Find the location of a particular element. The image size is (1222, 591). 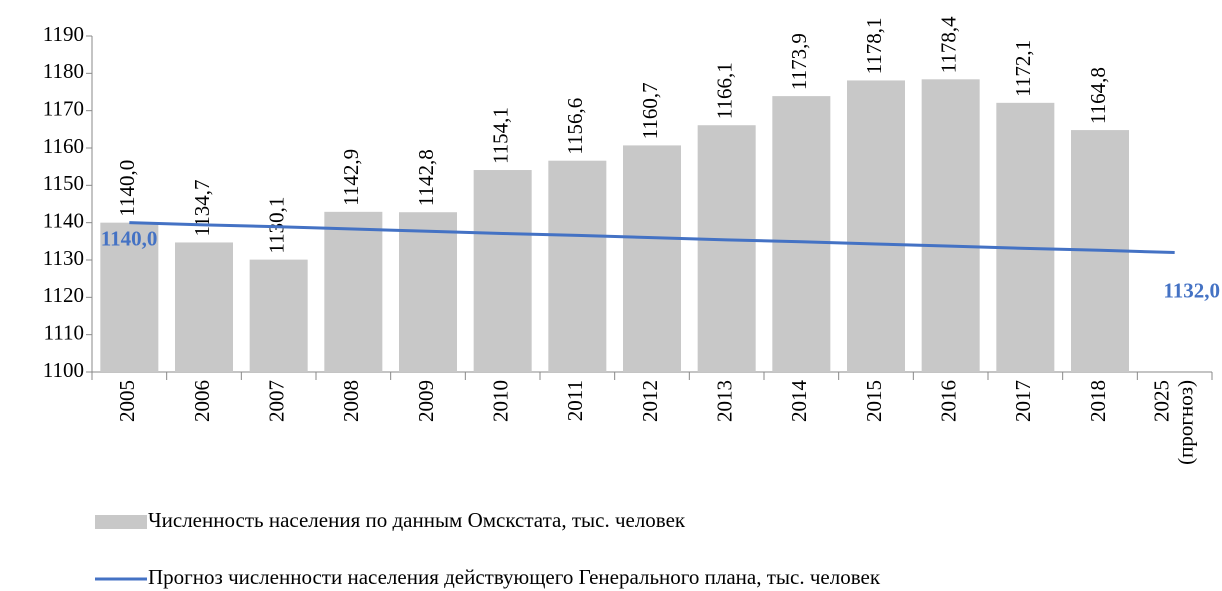

bar-value-label: 1142,9 is located at coordinates (351, 177).